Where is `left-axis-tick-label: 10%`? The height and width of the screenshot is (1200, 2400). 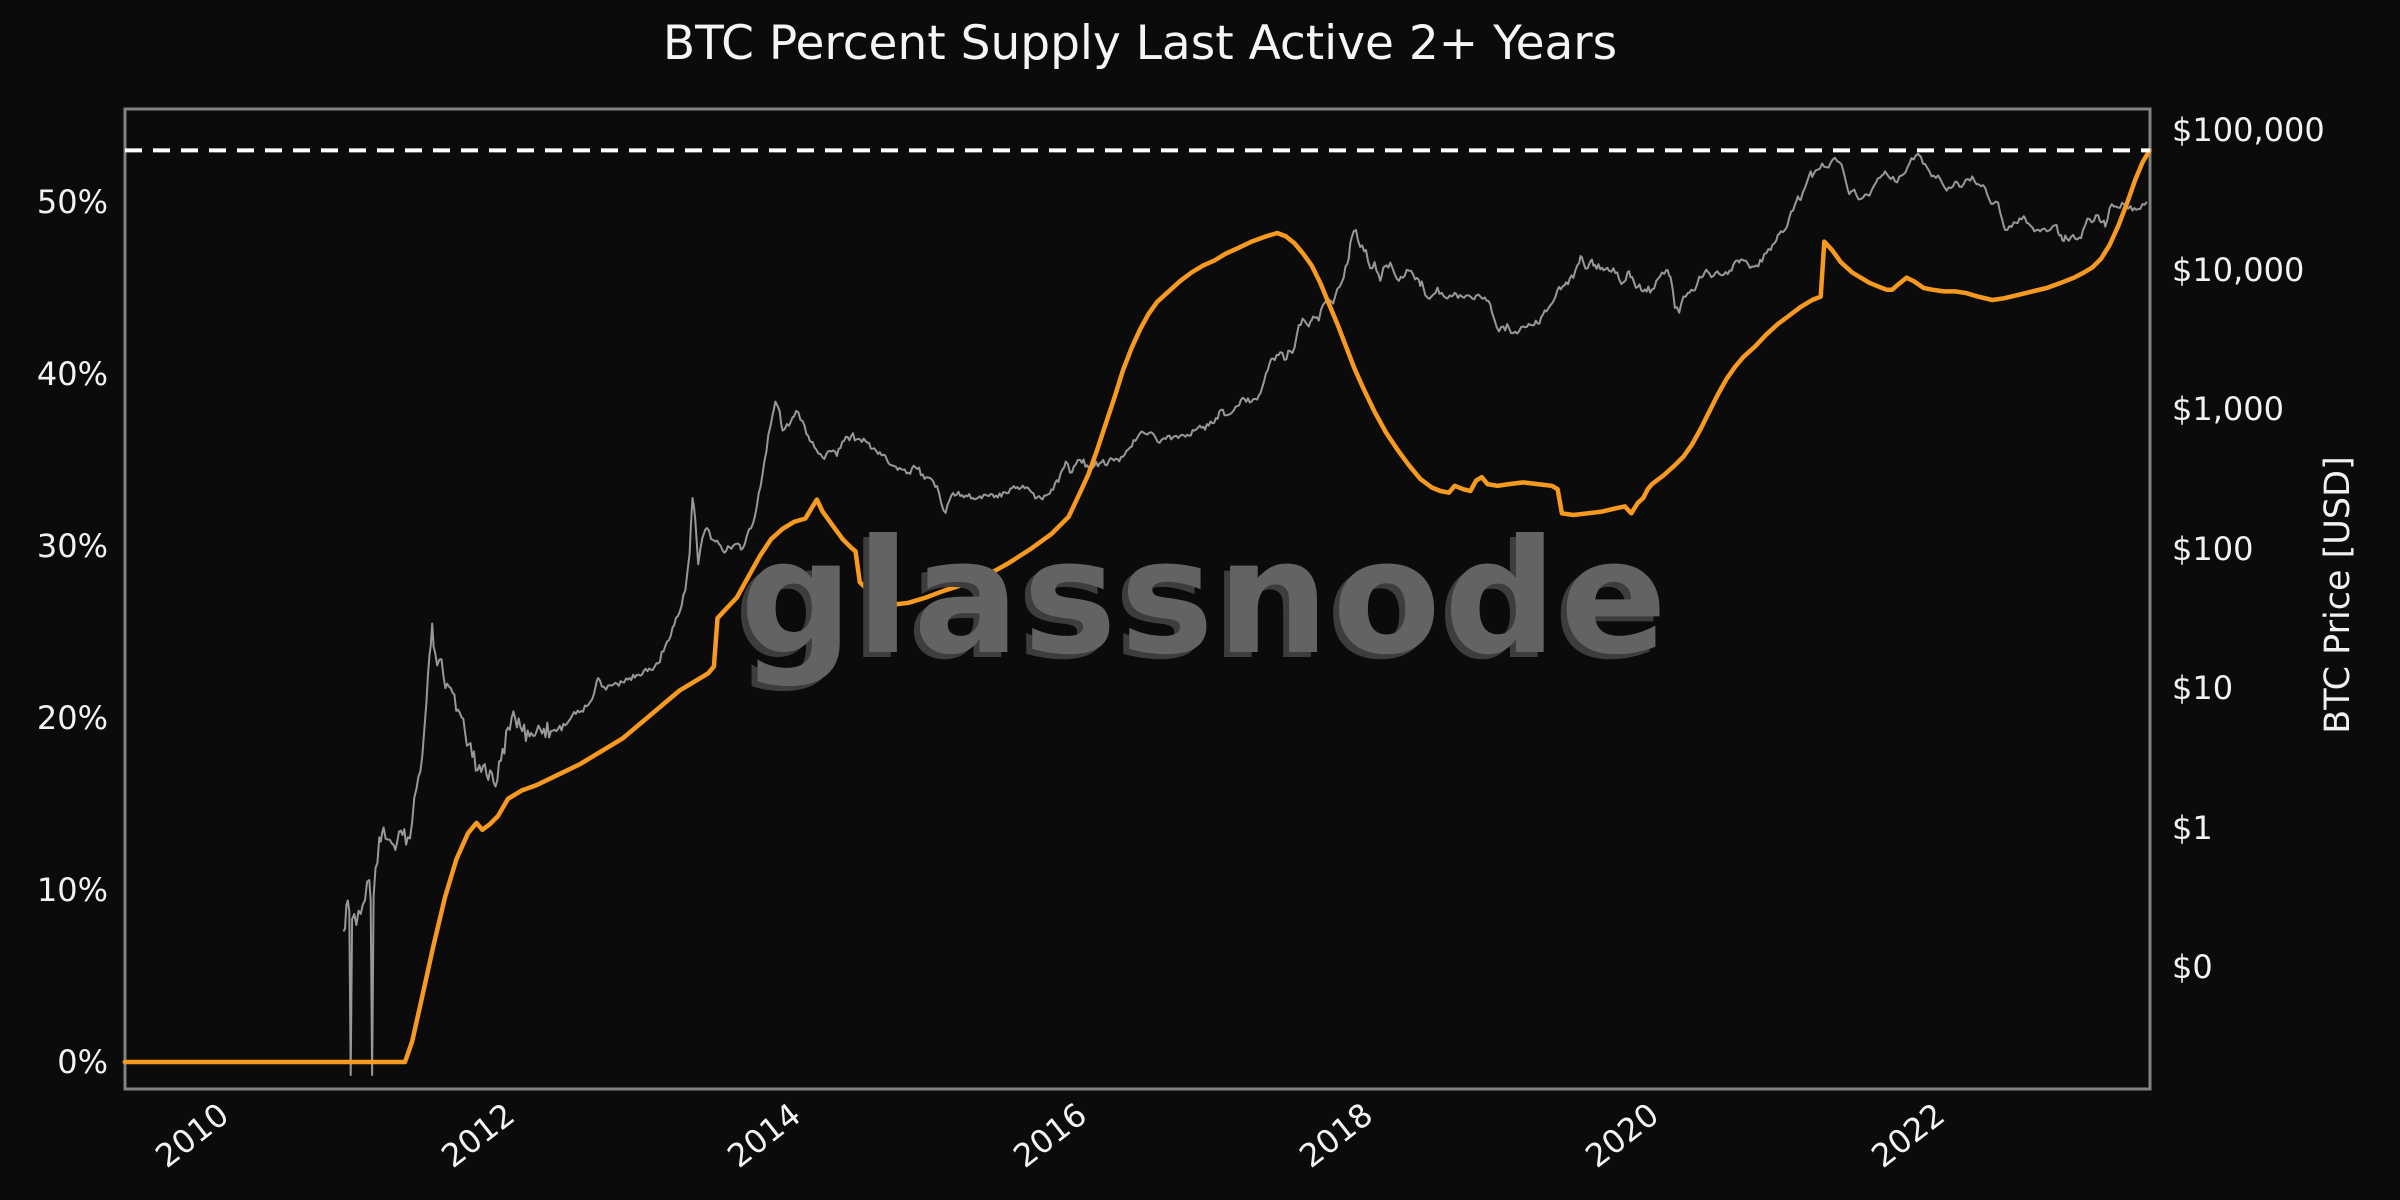
left-axis-tick-label: 10% is located at coordinates (72, 890).